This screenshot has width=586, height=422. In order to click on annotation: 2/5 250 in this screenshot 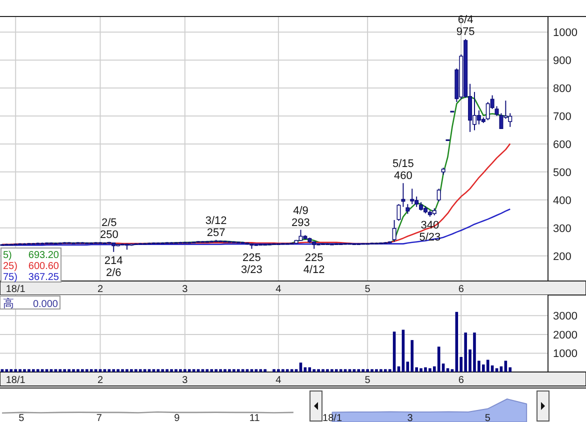, I will do `click(109, 228)`.